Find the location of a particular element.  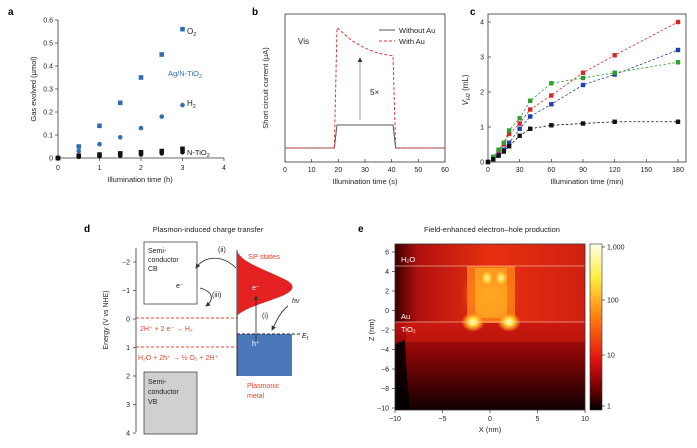

d-semi-cb-line2: conductor is located at coordinates (163, 260).